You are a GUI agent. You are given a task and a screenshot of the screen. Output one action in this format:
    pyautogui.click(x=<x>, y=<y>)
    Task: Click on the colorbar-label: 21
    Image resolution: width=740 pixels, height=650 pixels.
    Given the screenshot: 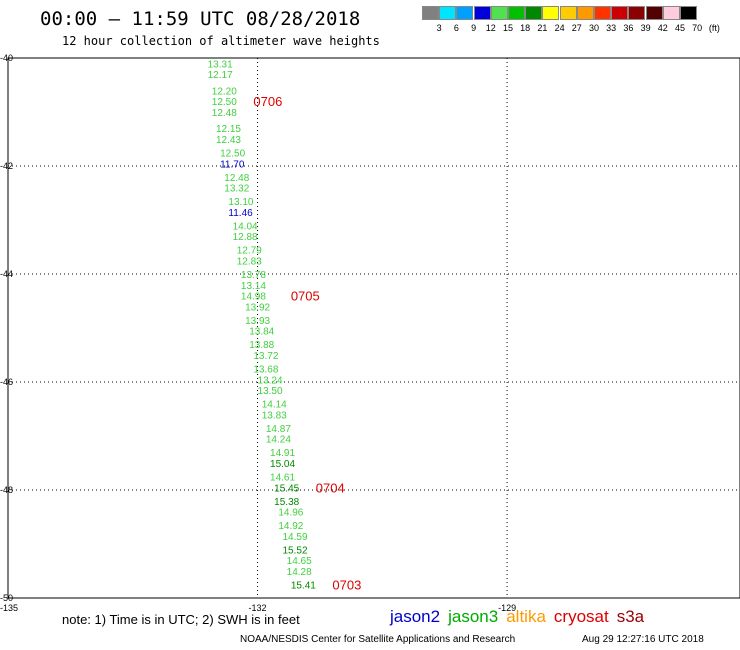 What is the action you would take?
    pyautogui.click(x=542, y=28)
    